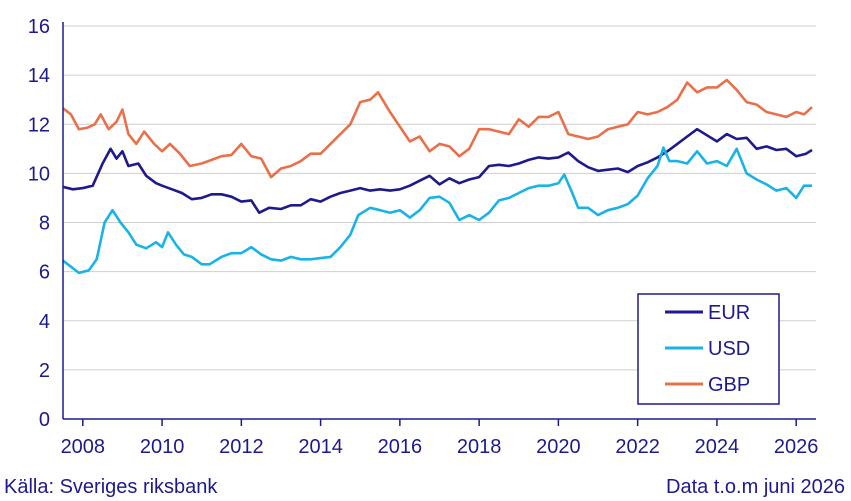 The height and width of the screenshot is (501, 851). I want to click on x-axis-ticks: 2008 2010 2012 2014 2016 2018 2020 2022 2024 2026, so click(440, 438).